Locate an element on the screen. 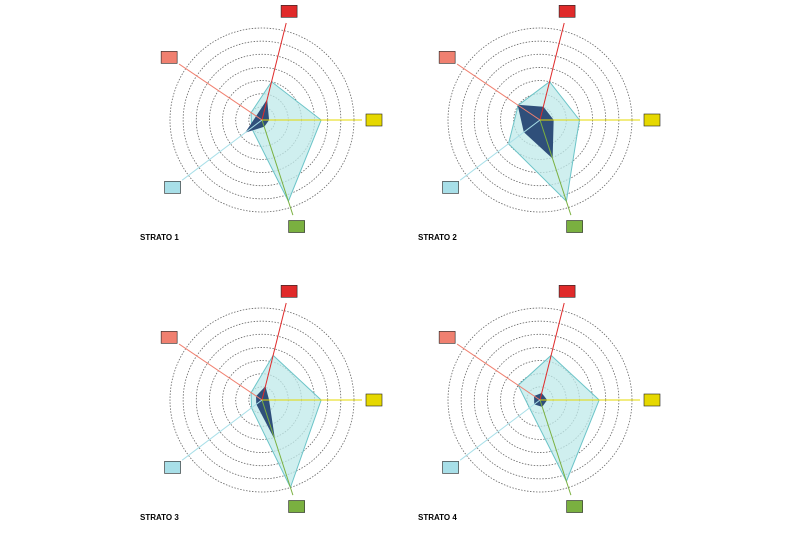 Image resolution: width=800 pixels, height=533 pixels. chart-label: STRATO 2 is located at coordinates (437, 237).